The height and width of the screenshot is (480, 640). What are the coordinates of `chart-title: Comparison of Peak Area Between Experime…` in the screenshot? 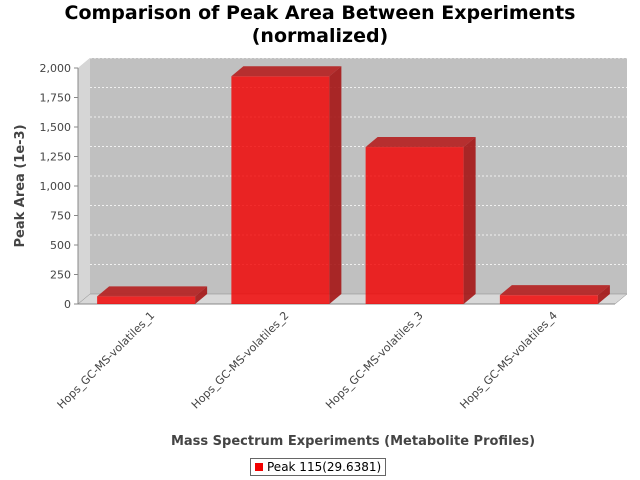 It's located at (320, 25).